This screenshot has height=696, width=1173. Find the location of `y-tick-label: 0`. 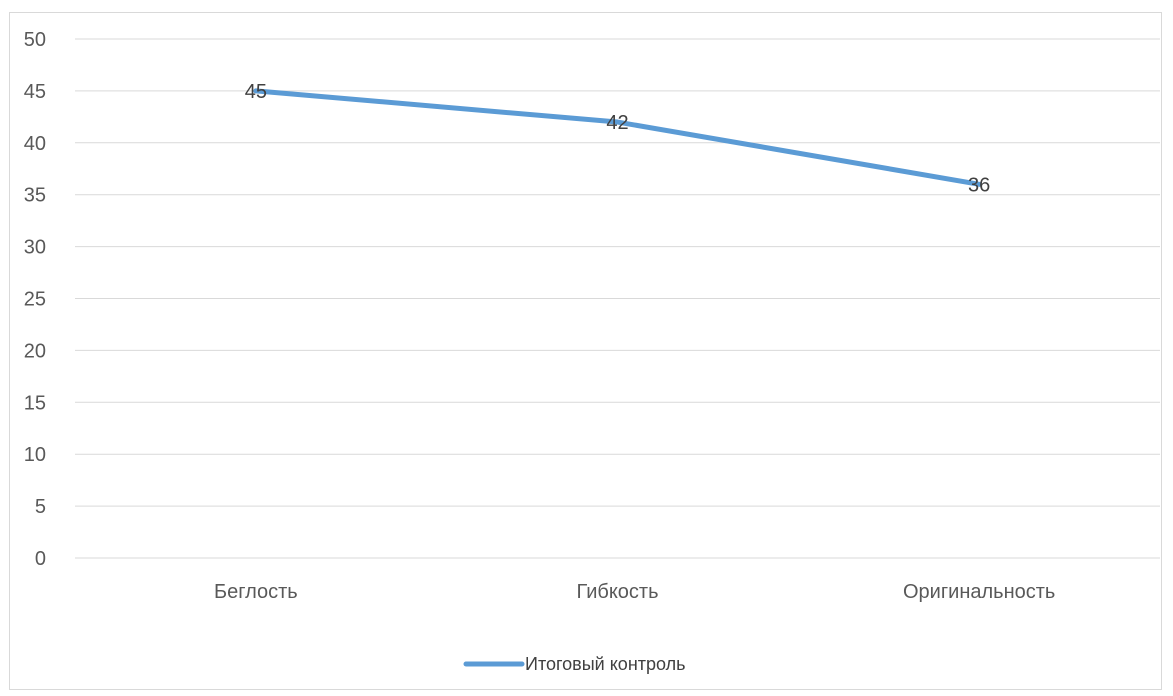

y-tick-label: 0 is located at coordinates (40, 559).